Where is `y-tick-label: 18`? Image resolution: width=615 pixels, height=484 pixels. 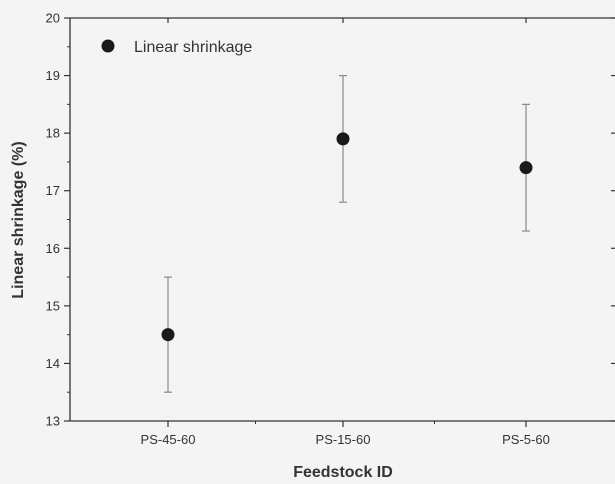
y-tick-label: 18 is located at coordinates (53, 133).